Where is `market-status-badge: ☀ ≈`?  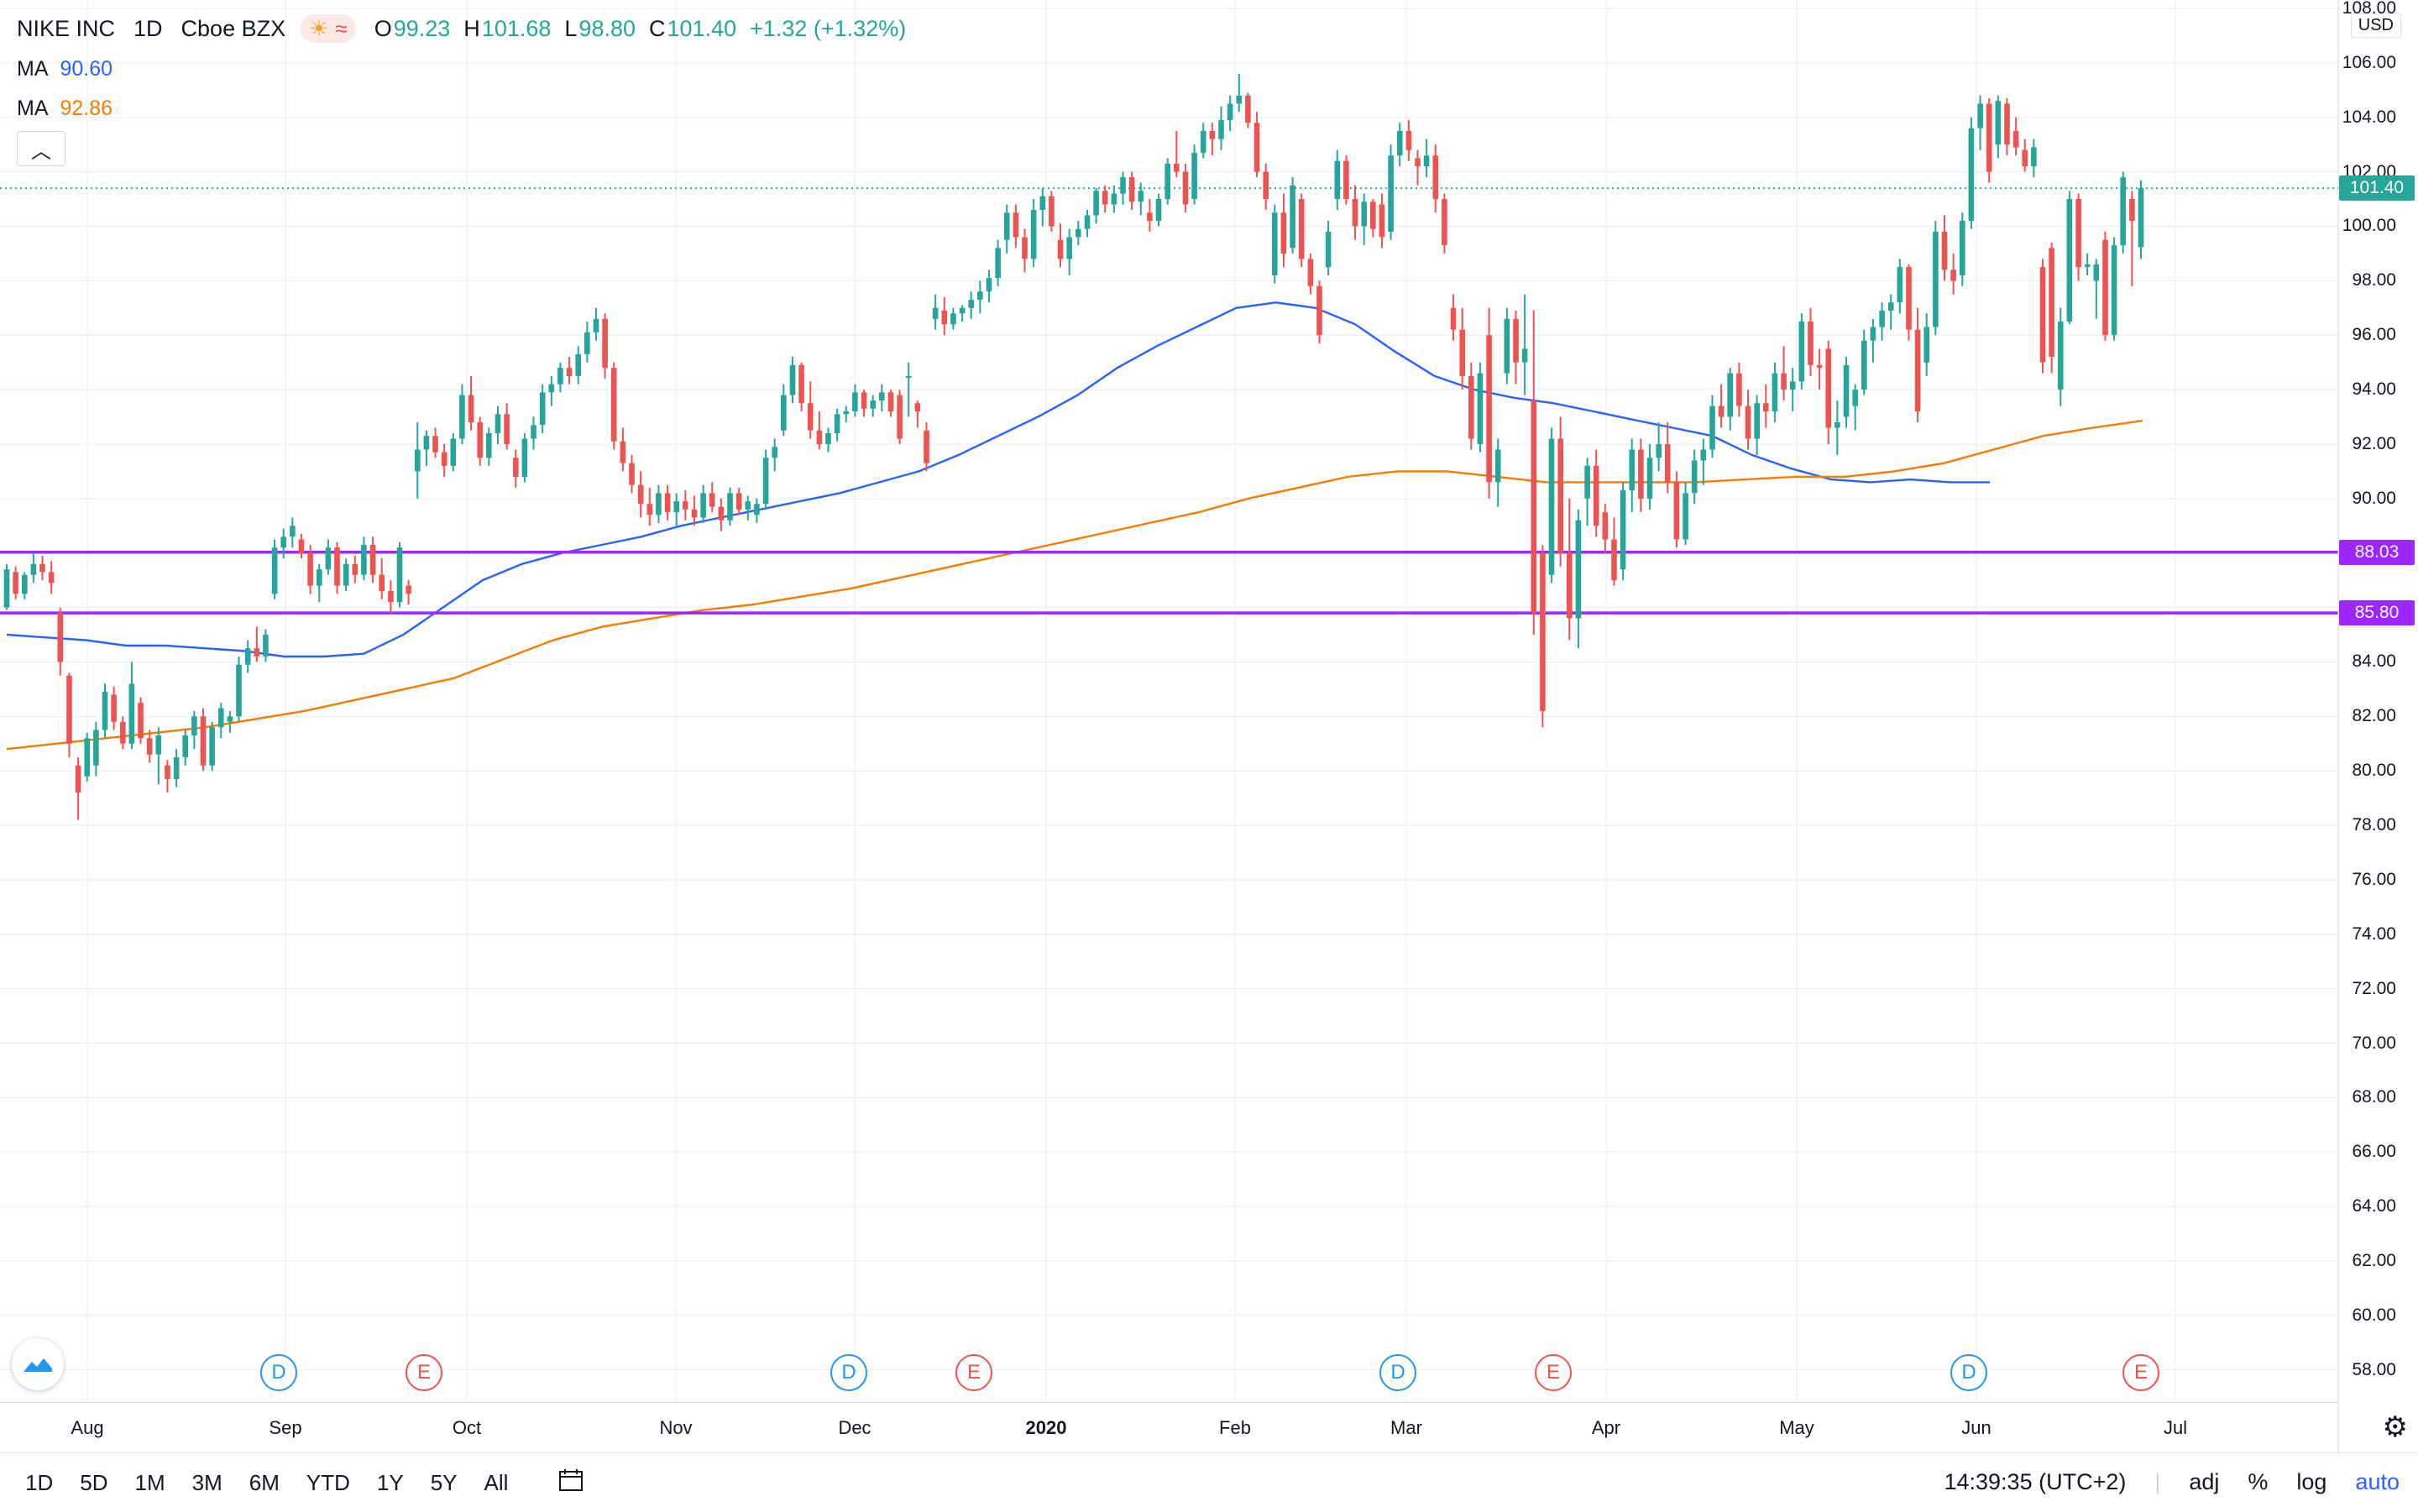
market-status-badge: ☀ ≈ is located at coordinates (328, 28).